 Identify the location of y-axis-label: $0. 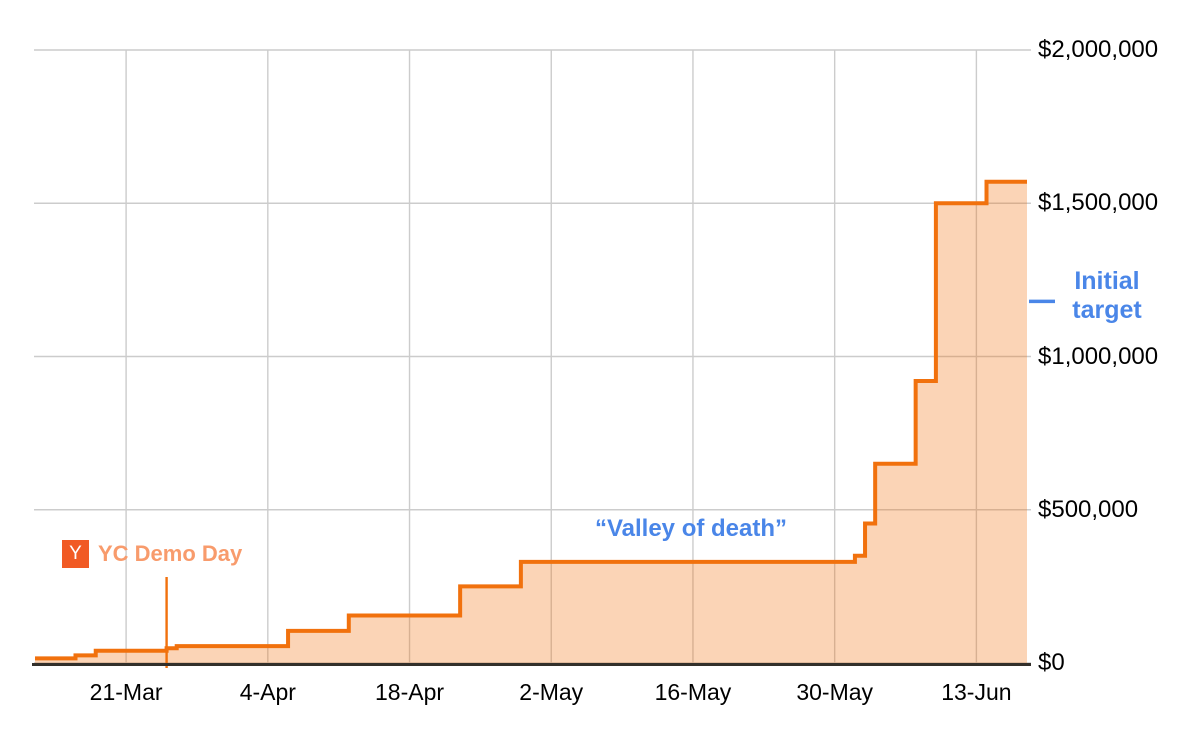
(1051, 662).